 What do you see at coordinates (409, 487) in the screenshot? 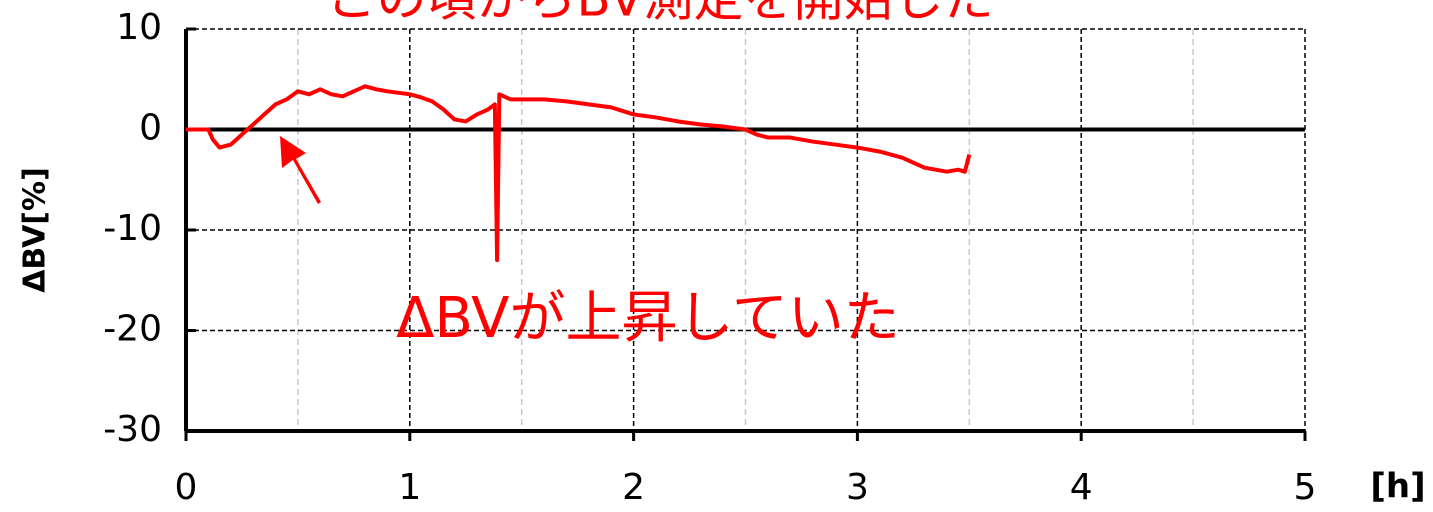
I see `x-tick-label: 1` at bounding box center [409, 487].